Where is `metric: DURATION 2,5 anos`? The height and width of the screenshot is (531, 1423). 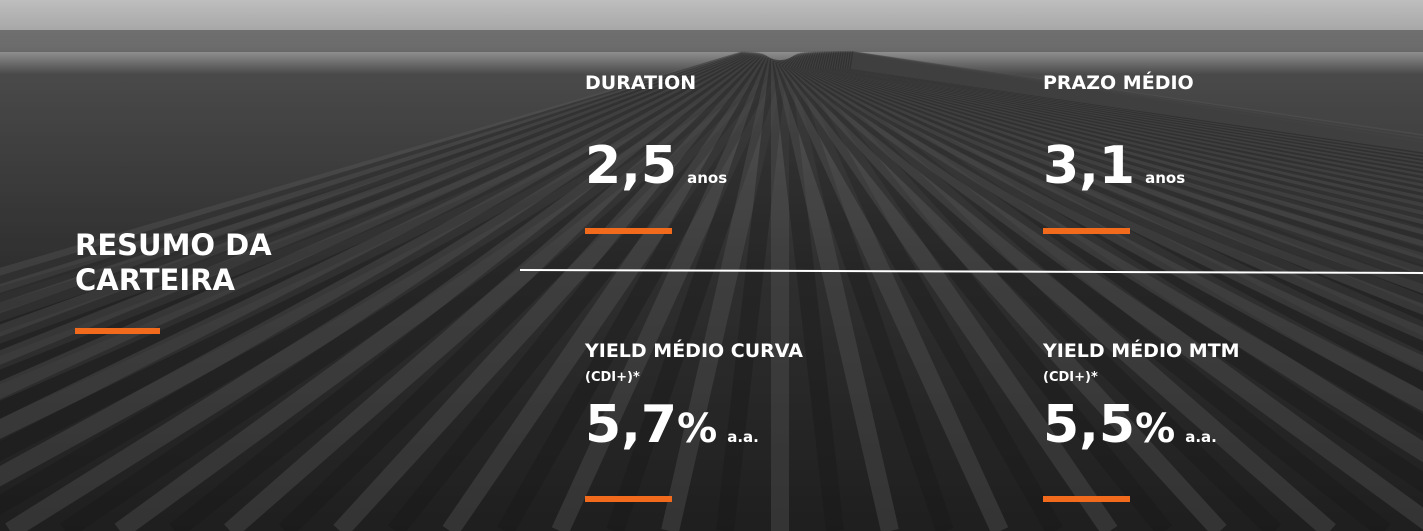 metric: DURATION 2,5 anos is located at coordinates (656, 134).